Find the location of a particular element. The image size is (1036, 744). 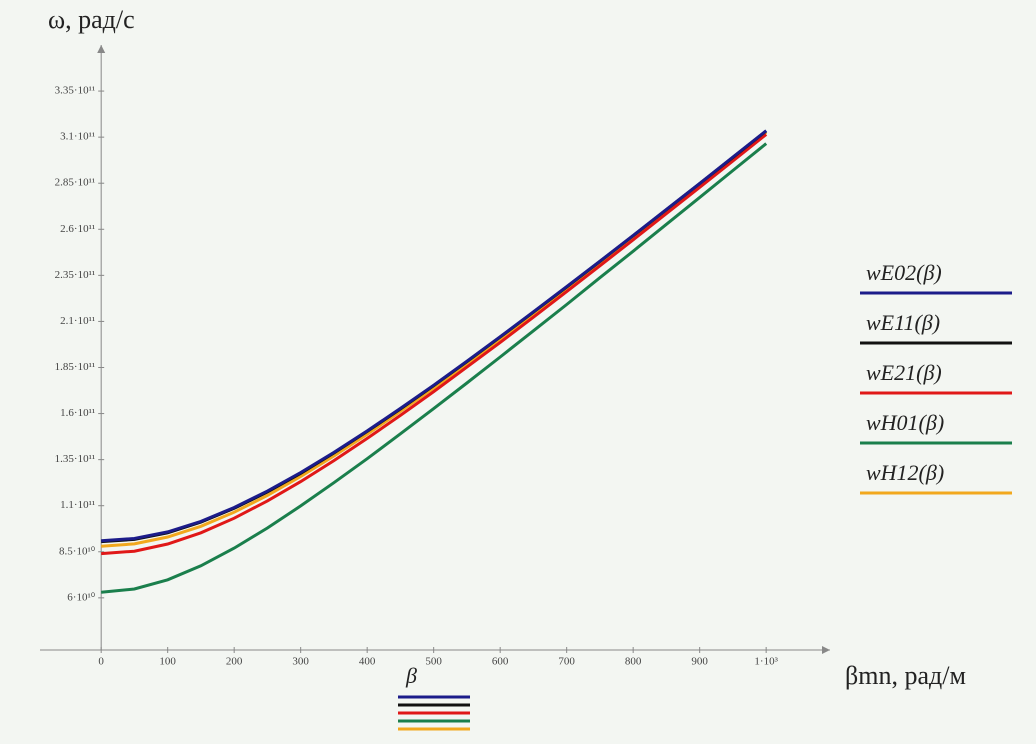

x-tick-label: 500 is located at coordinates (433, 662).